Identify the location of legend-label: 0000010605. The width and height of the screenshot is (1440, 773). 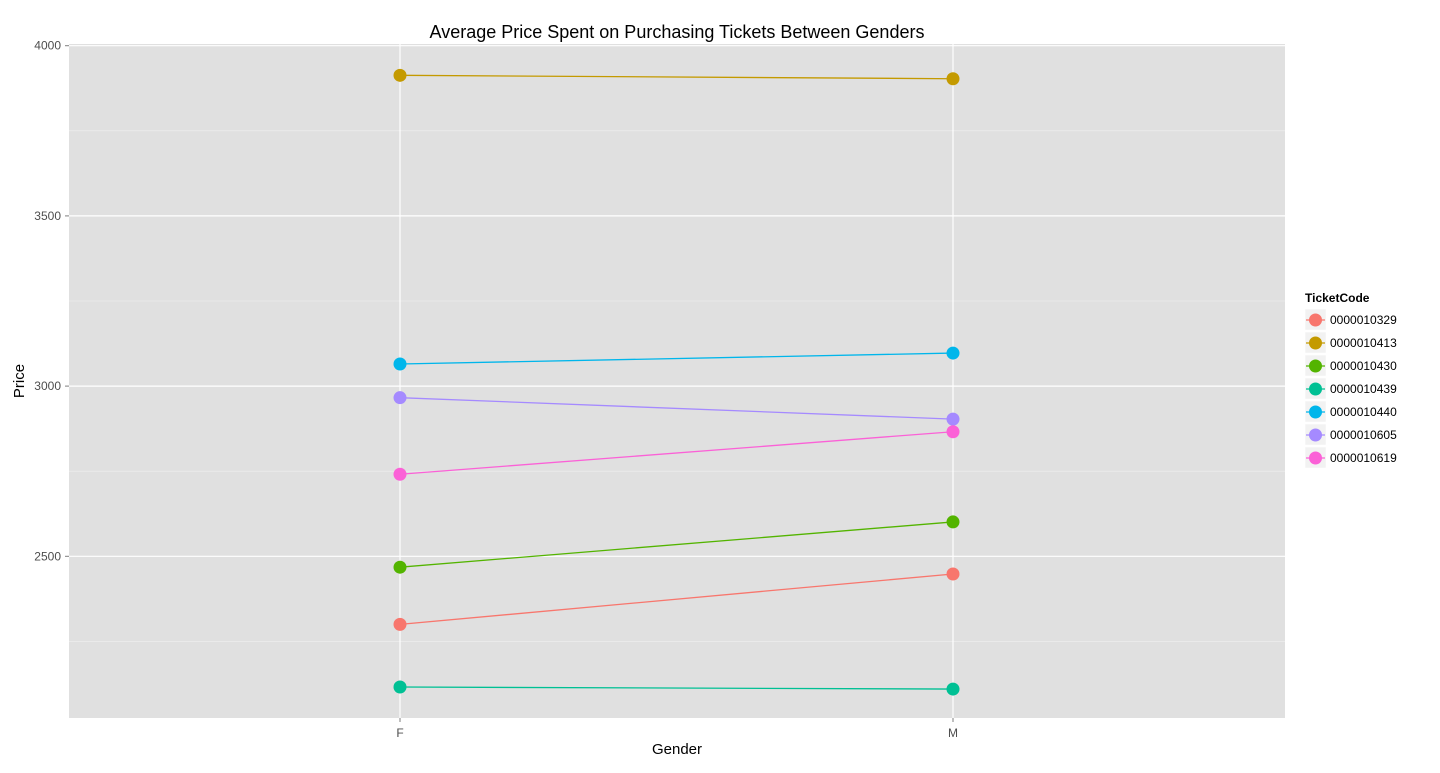
(1363, 435).